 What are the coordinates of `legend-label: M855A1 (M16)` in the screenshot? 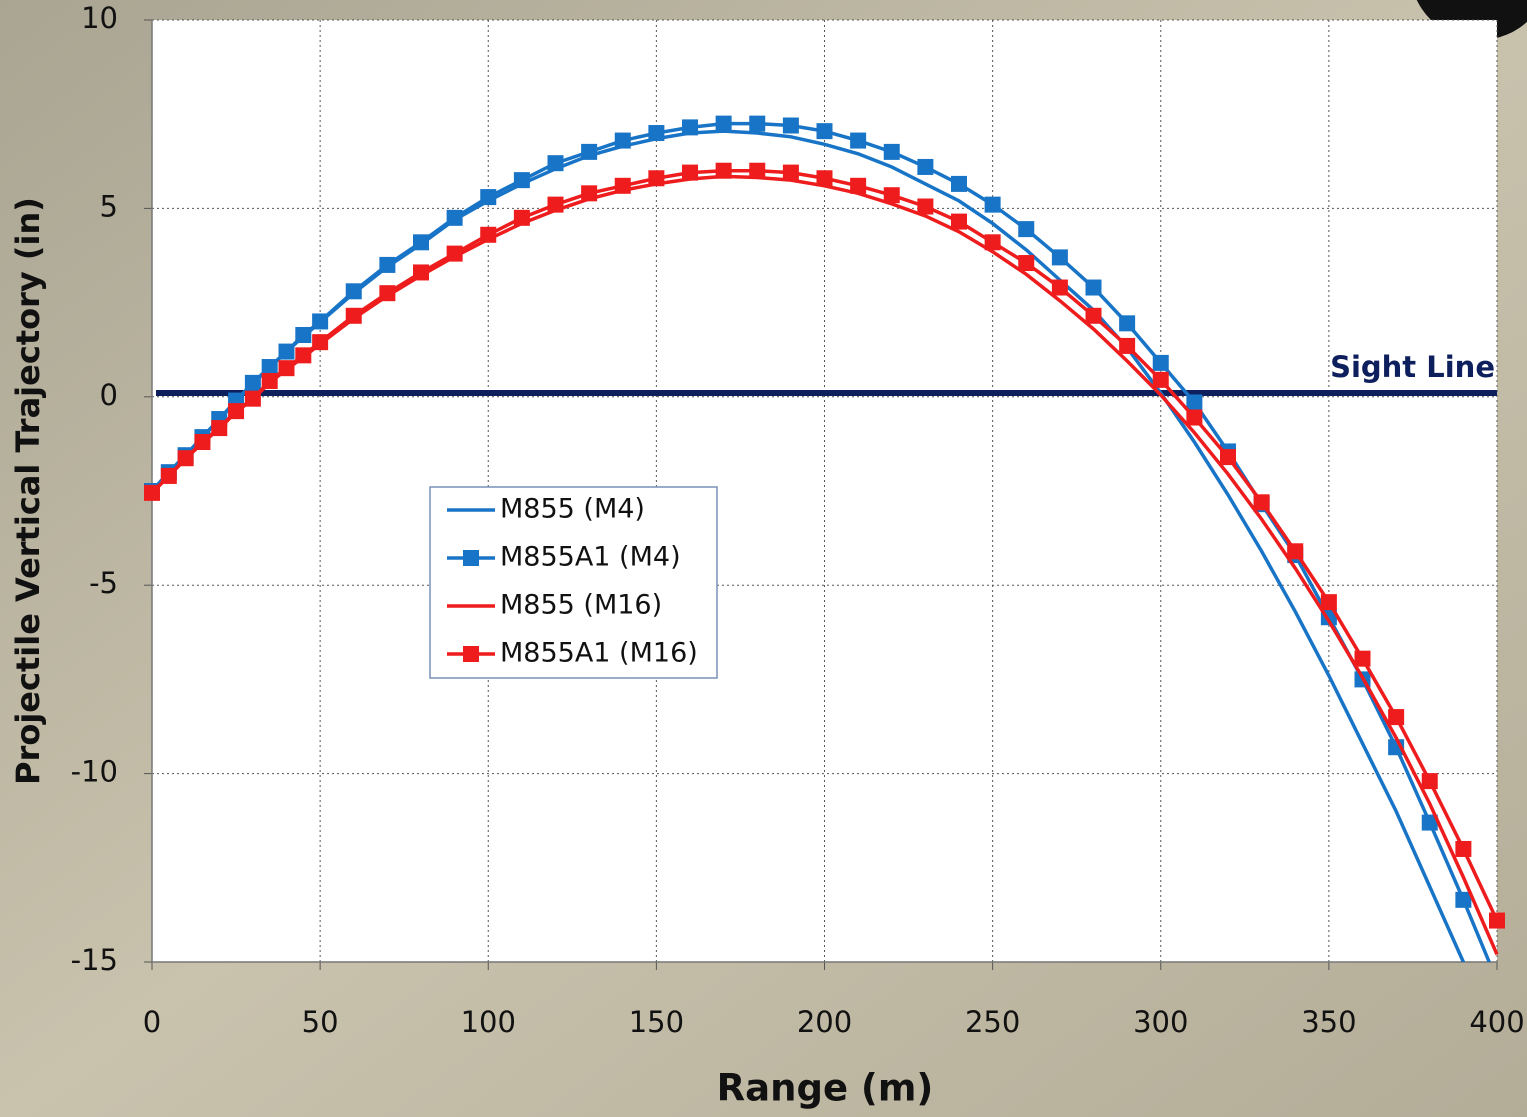 It's located at (599, 653).